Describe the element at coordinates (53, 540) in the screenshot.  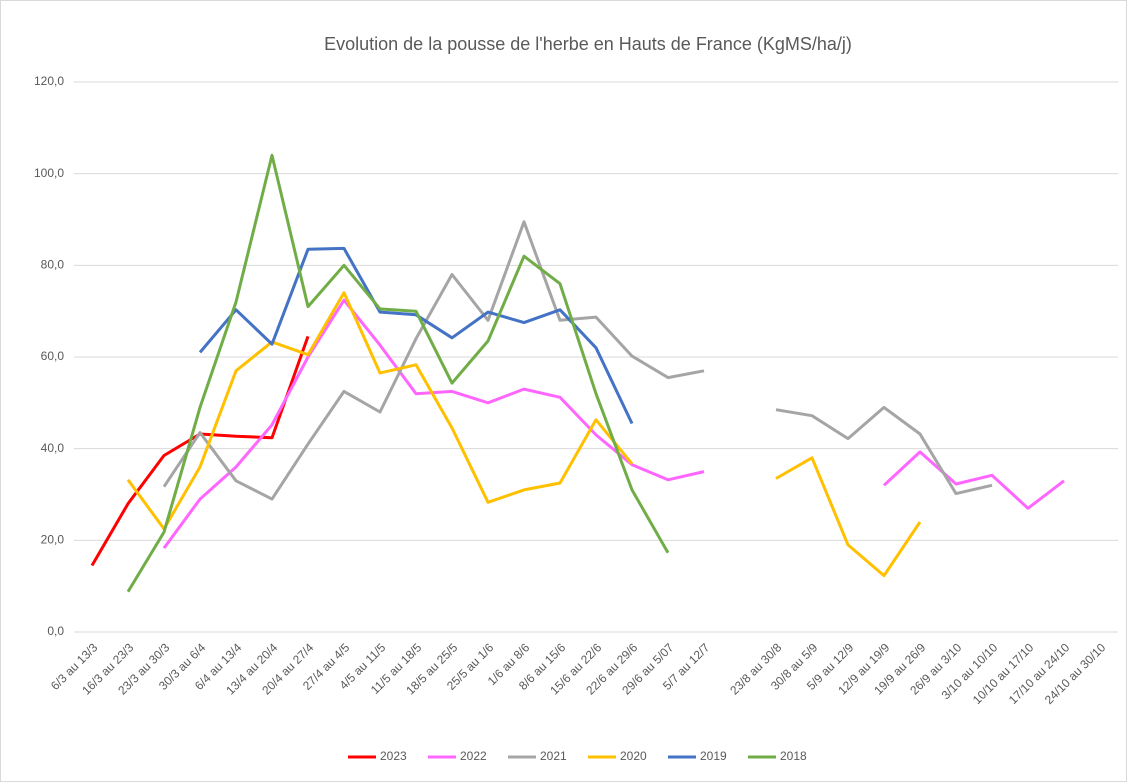
I see `y-tick-label: 20,0` at that location.